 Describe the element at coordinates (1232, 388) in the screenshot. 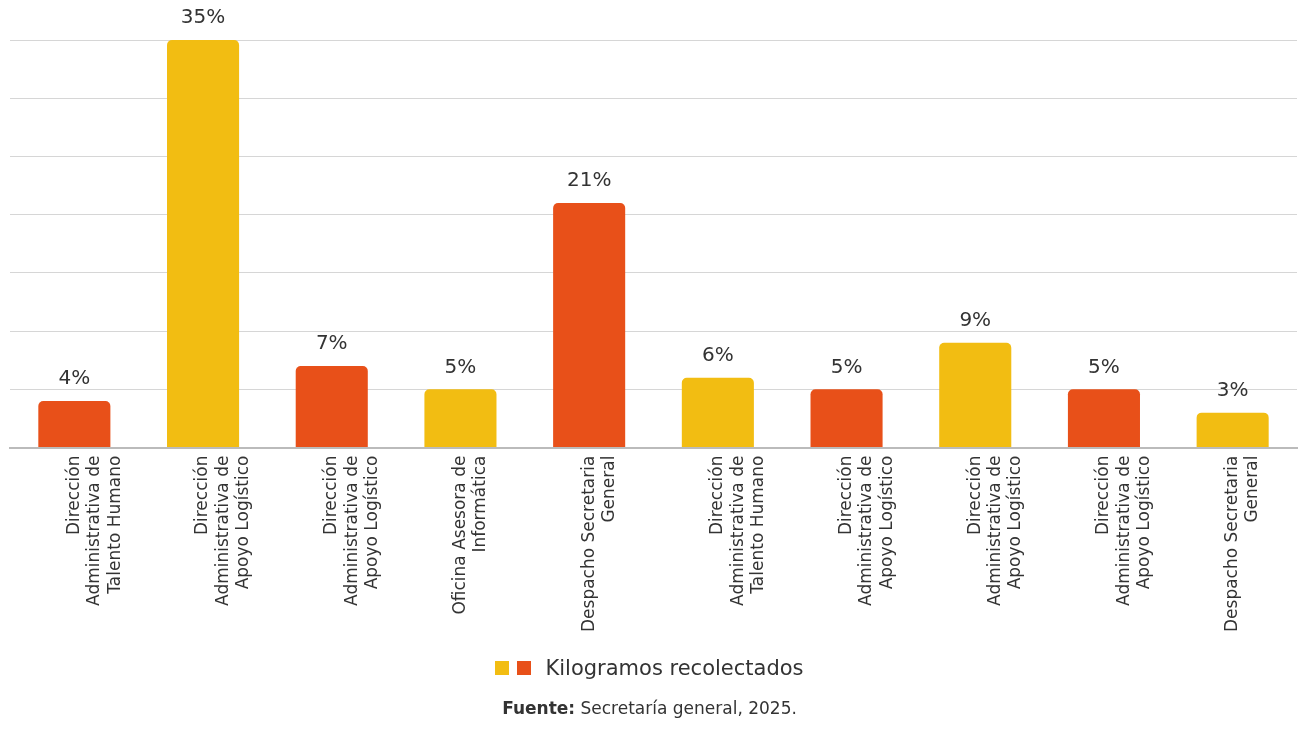

I see `data-label: 3%` at that location.